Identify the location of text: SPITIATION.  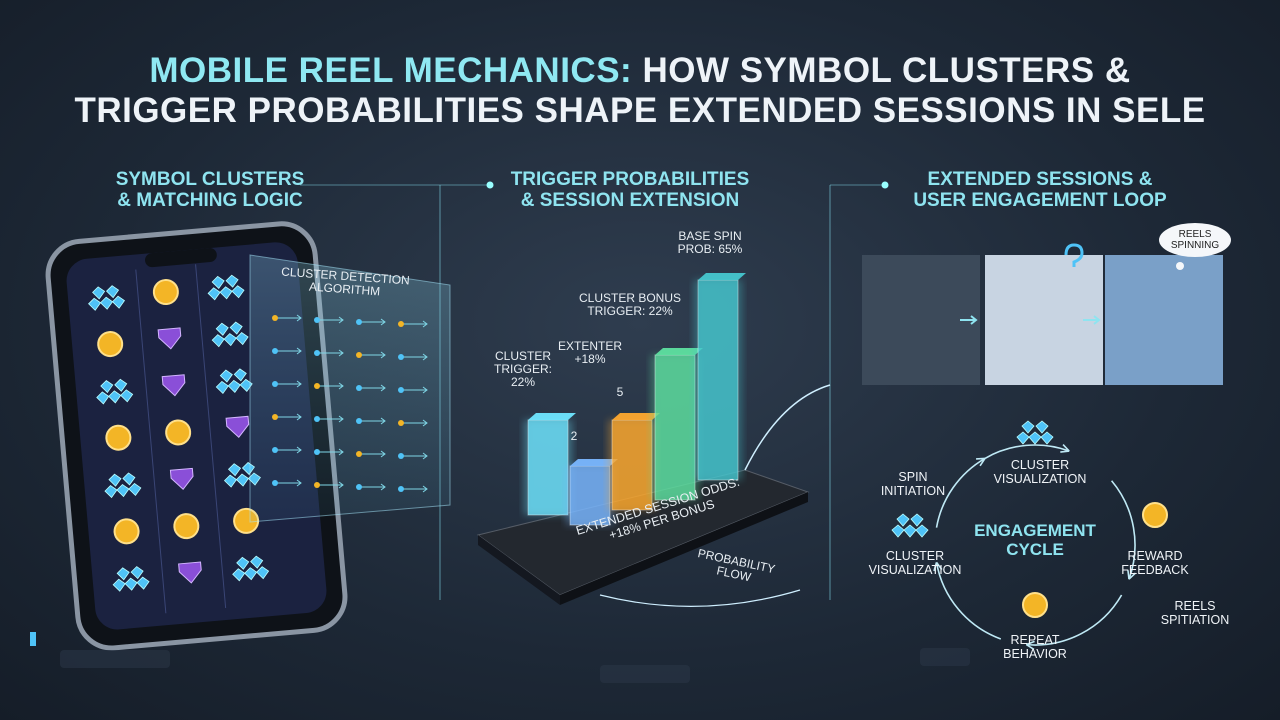
(1195, 619).